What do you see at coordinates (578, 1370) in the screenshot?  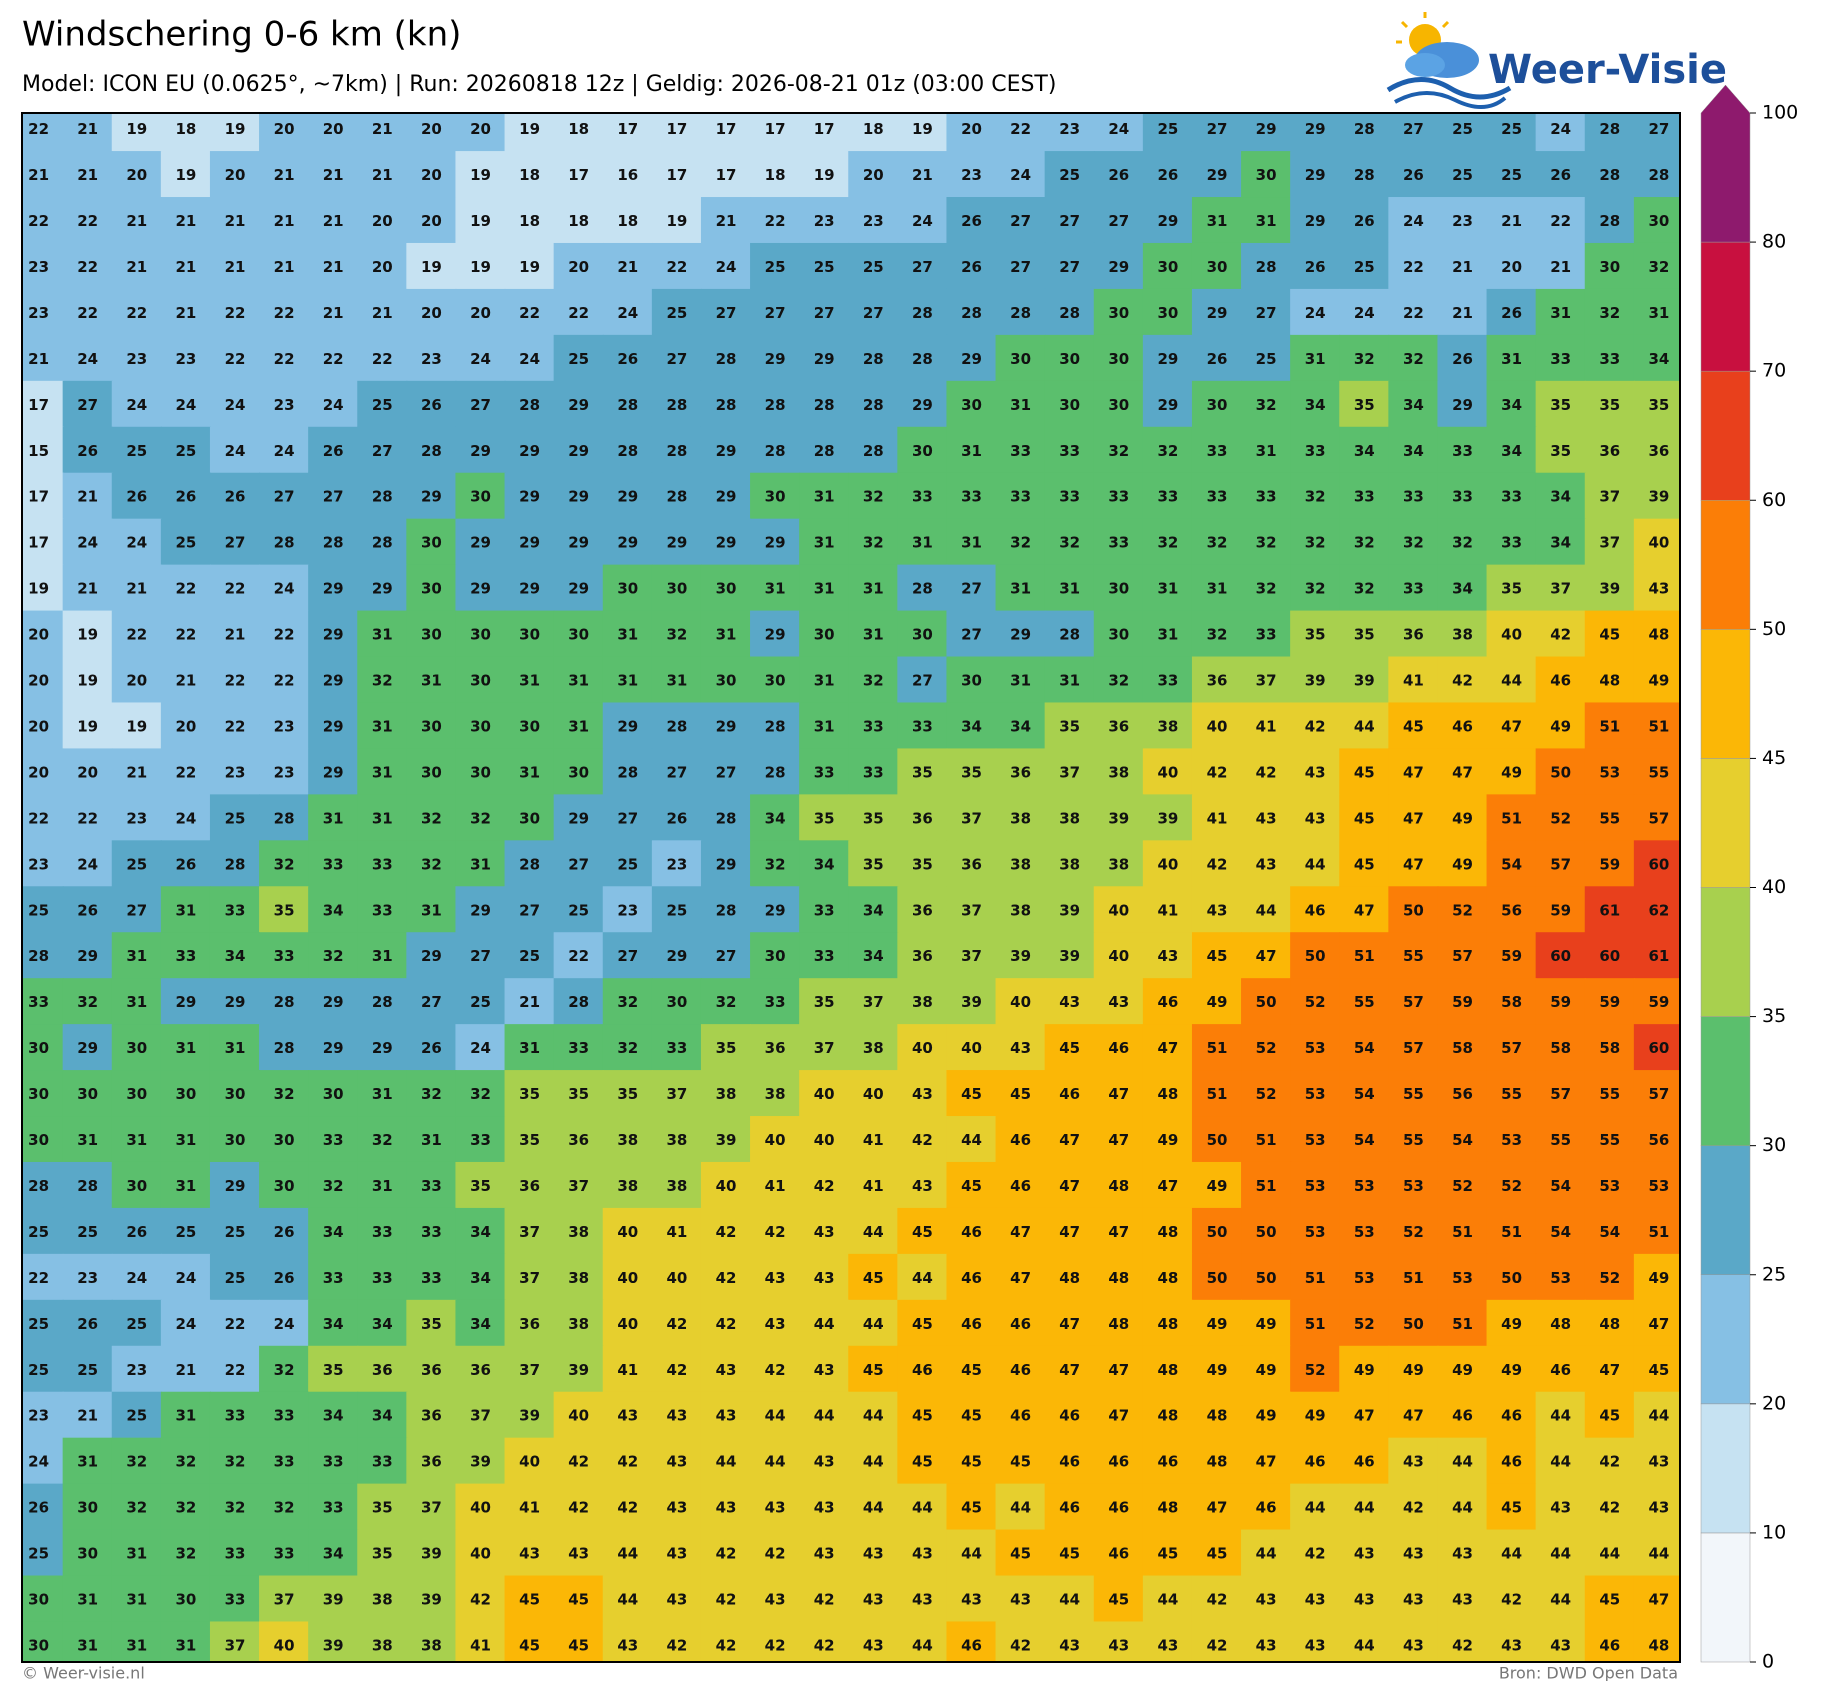 I see `shear-value: 39` at bounding box center [578, 1370].